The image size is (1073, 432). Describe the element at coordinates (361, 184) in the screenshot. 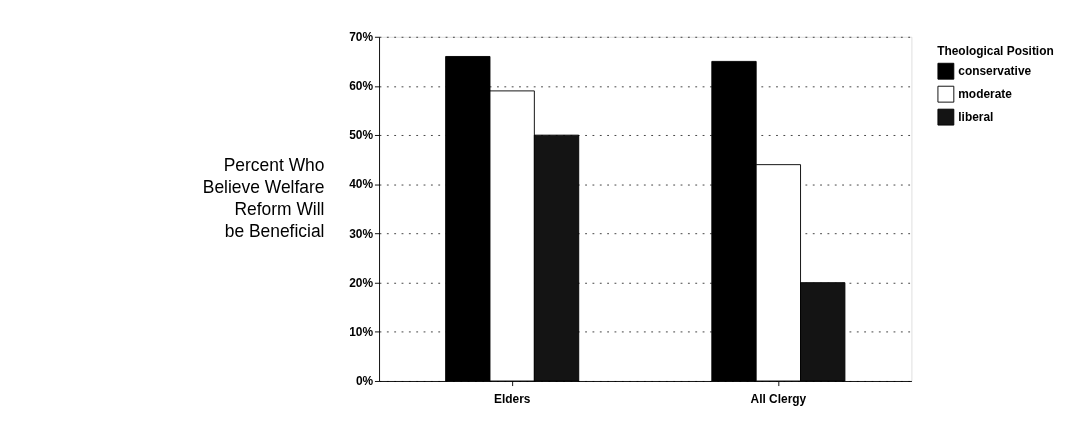

I see `y-tick-label: 40%` at that location.